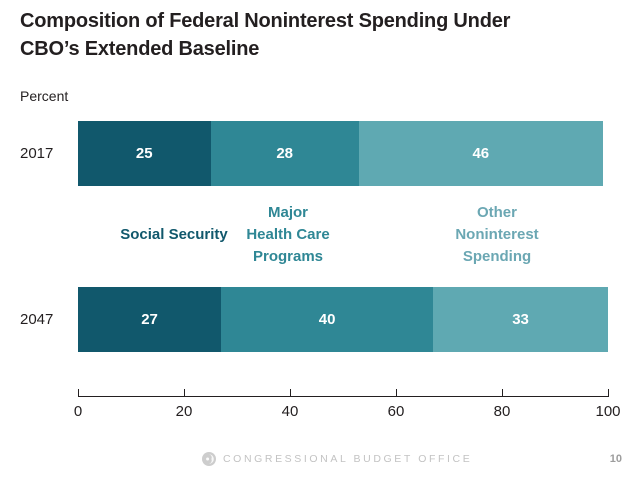 The height and width of the screenshot is (479, 638). I want to click on bar-value-label: 27, so click(149, 319).